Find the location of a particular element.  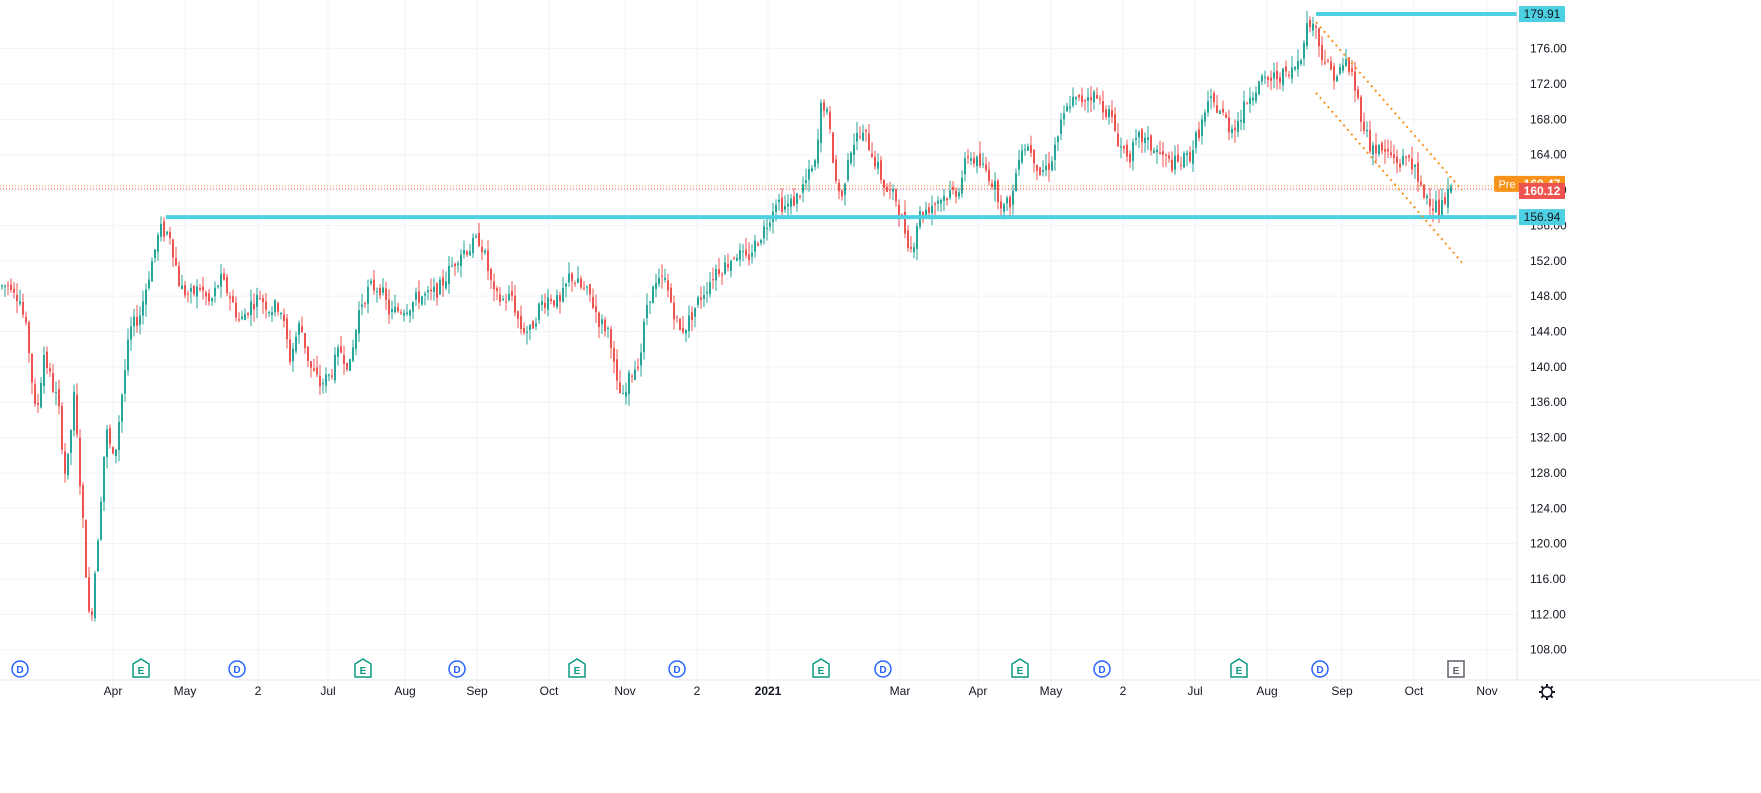

x-tick-label: May is located at coordinates (185, 691).